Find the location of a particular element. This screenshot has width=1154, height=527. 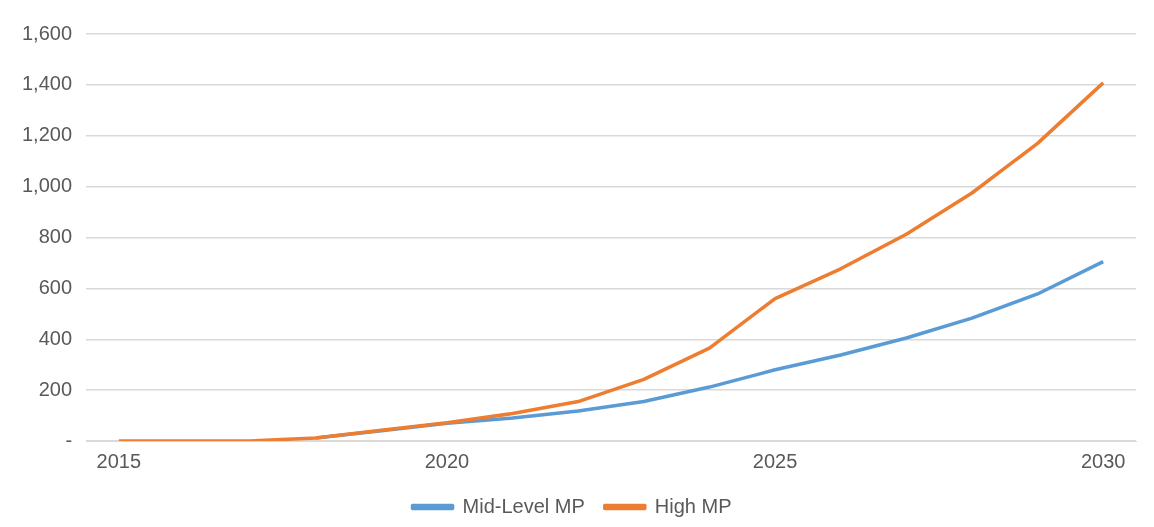

x-tick-label: 2030 is located at coordinates (1103, 460).